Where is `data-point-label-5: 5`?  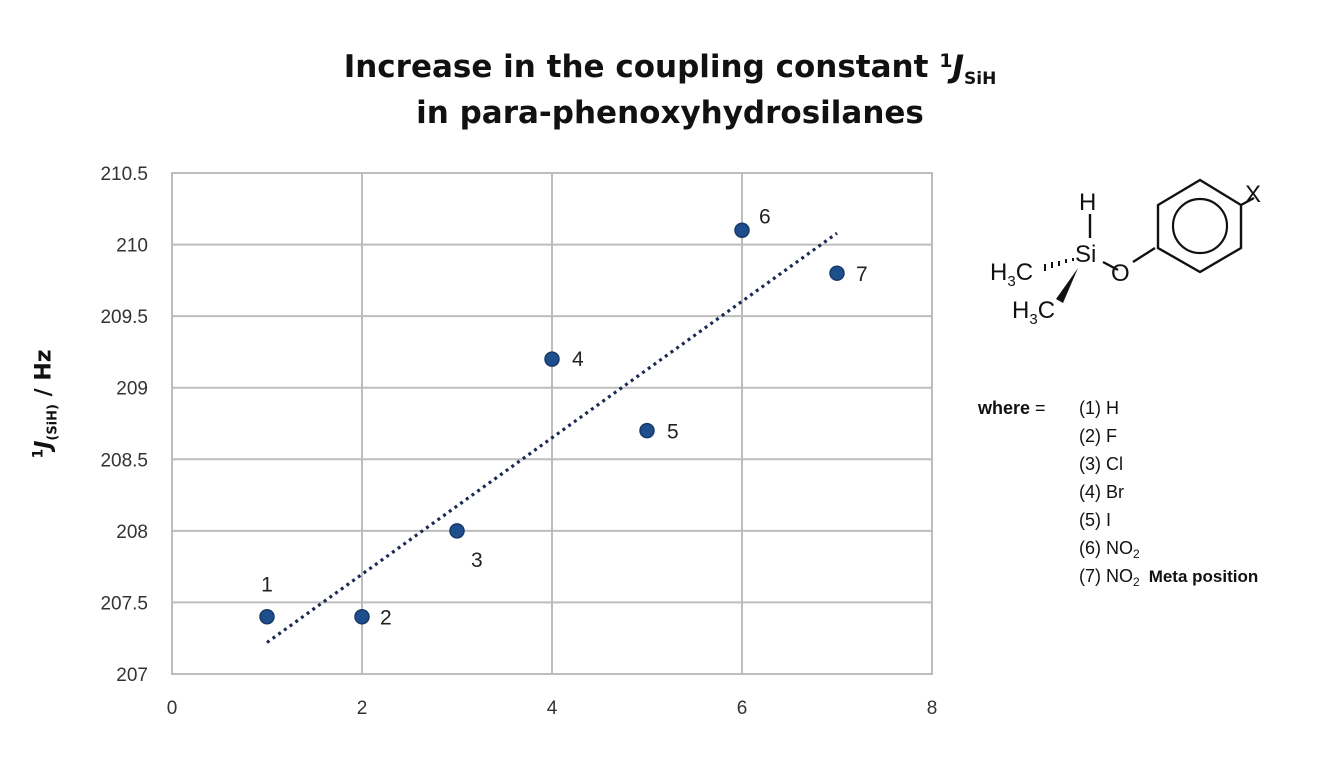 data-point-label-5: 5 is located at coordinates (673, 432).